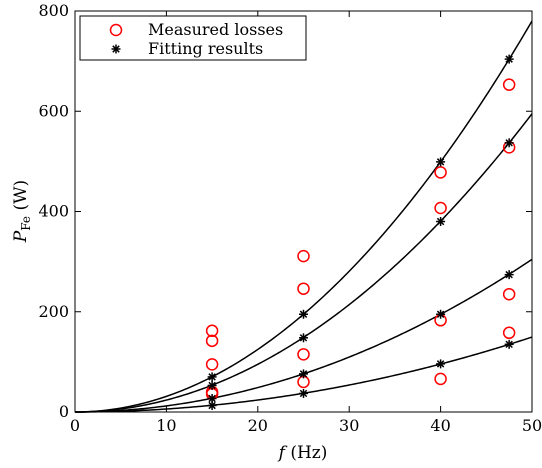 The height and width of the screenshot is (468, 542). What do you see at coordinates (53, 10) in the screenshot?
I see `y-tick-label: 800` at bounding box center [53, 10].